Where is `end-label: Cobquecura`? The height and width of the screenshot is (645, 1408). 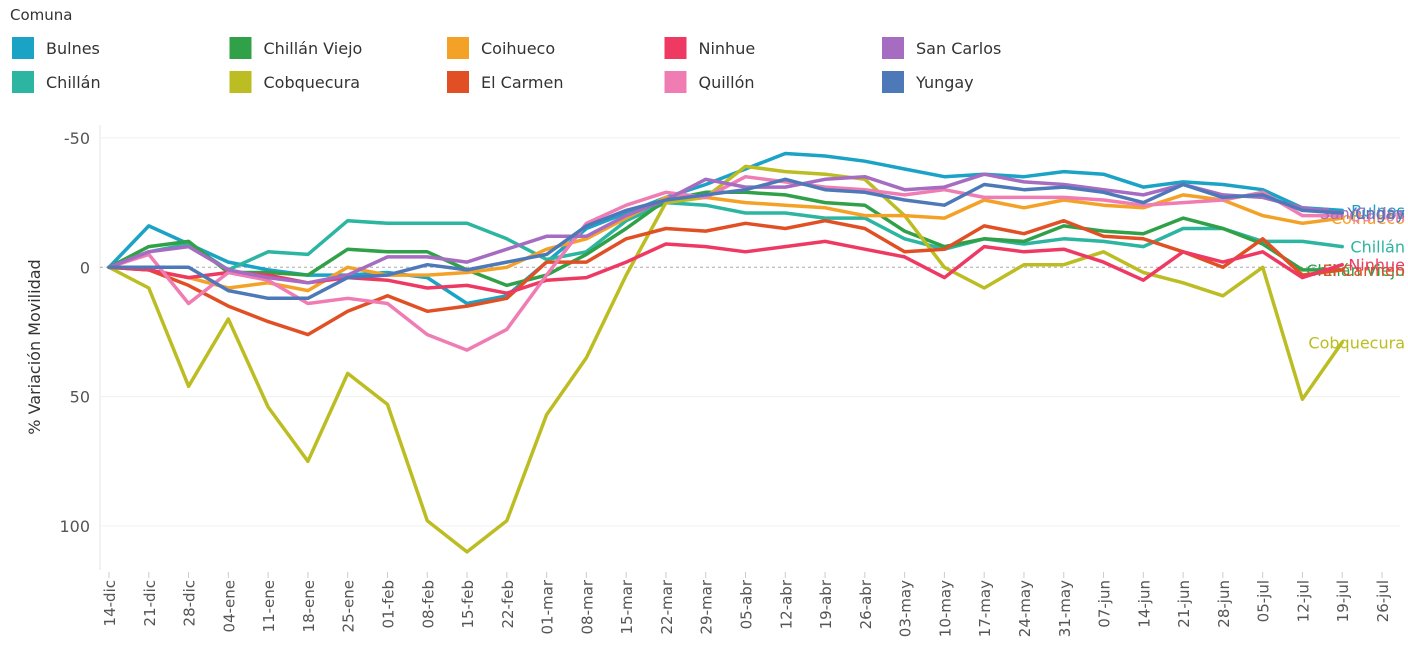
end-label: Cobquecura is located at coordinates (1356, 342).